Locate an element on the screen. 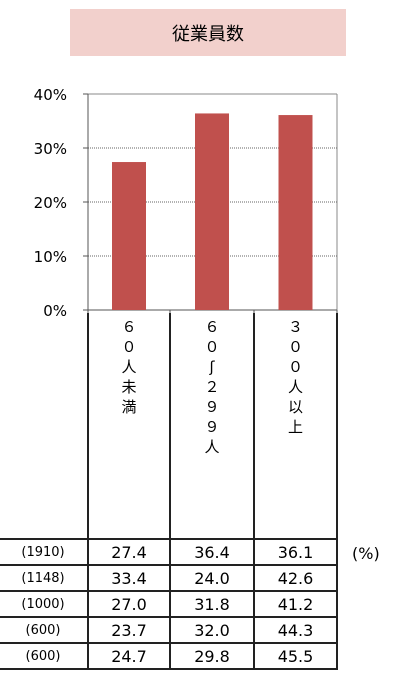  category-label: ２ is located at coordinates (211, 387).